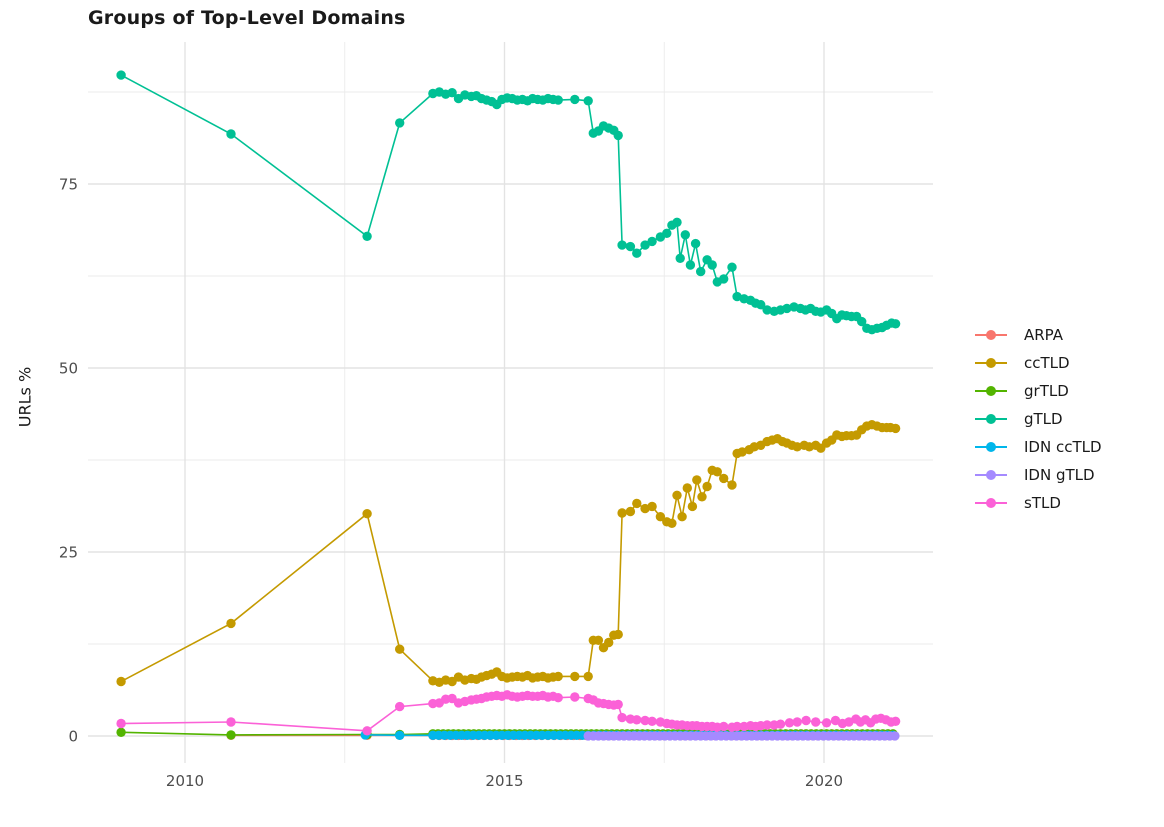 The height and width of the screenshot is (827, 1164). I want to click on y-tick-label: 25, so click(68, 553).